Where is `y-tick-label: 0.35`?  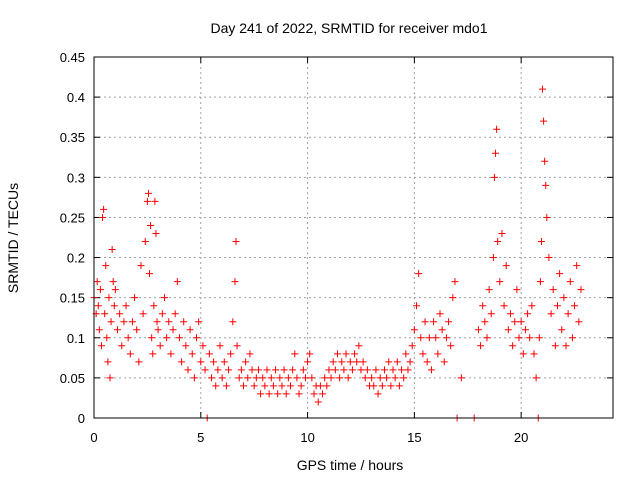
y-tick-label: 0.35 is located at coordinates (72, 137).